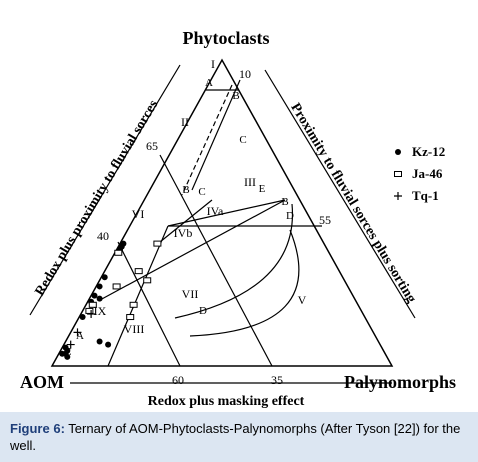  Describe the element at coordinates (138, 214) in the screenshot. I see `annotation: VI` at that location.